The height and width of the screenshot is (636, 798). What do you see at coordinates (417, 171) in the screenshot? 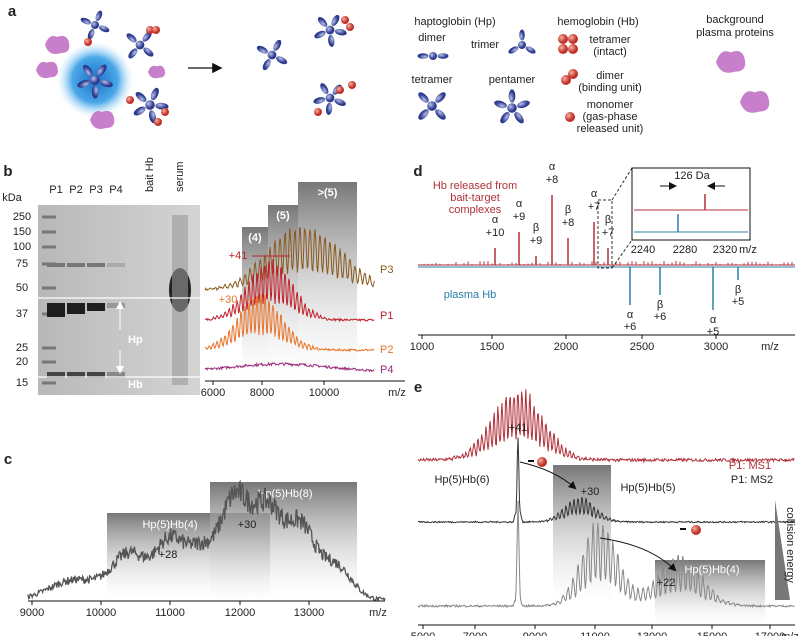
I see `panel-label: d` at bounding box center [417, 171].